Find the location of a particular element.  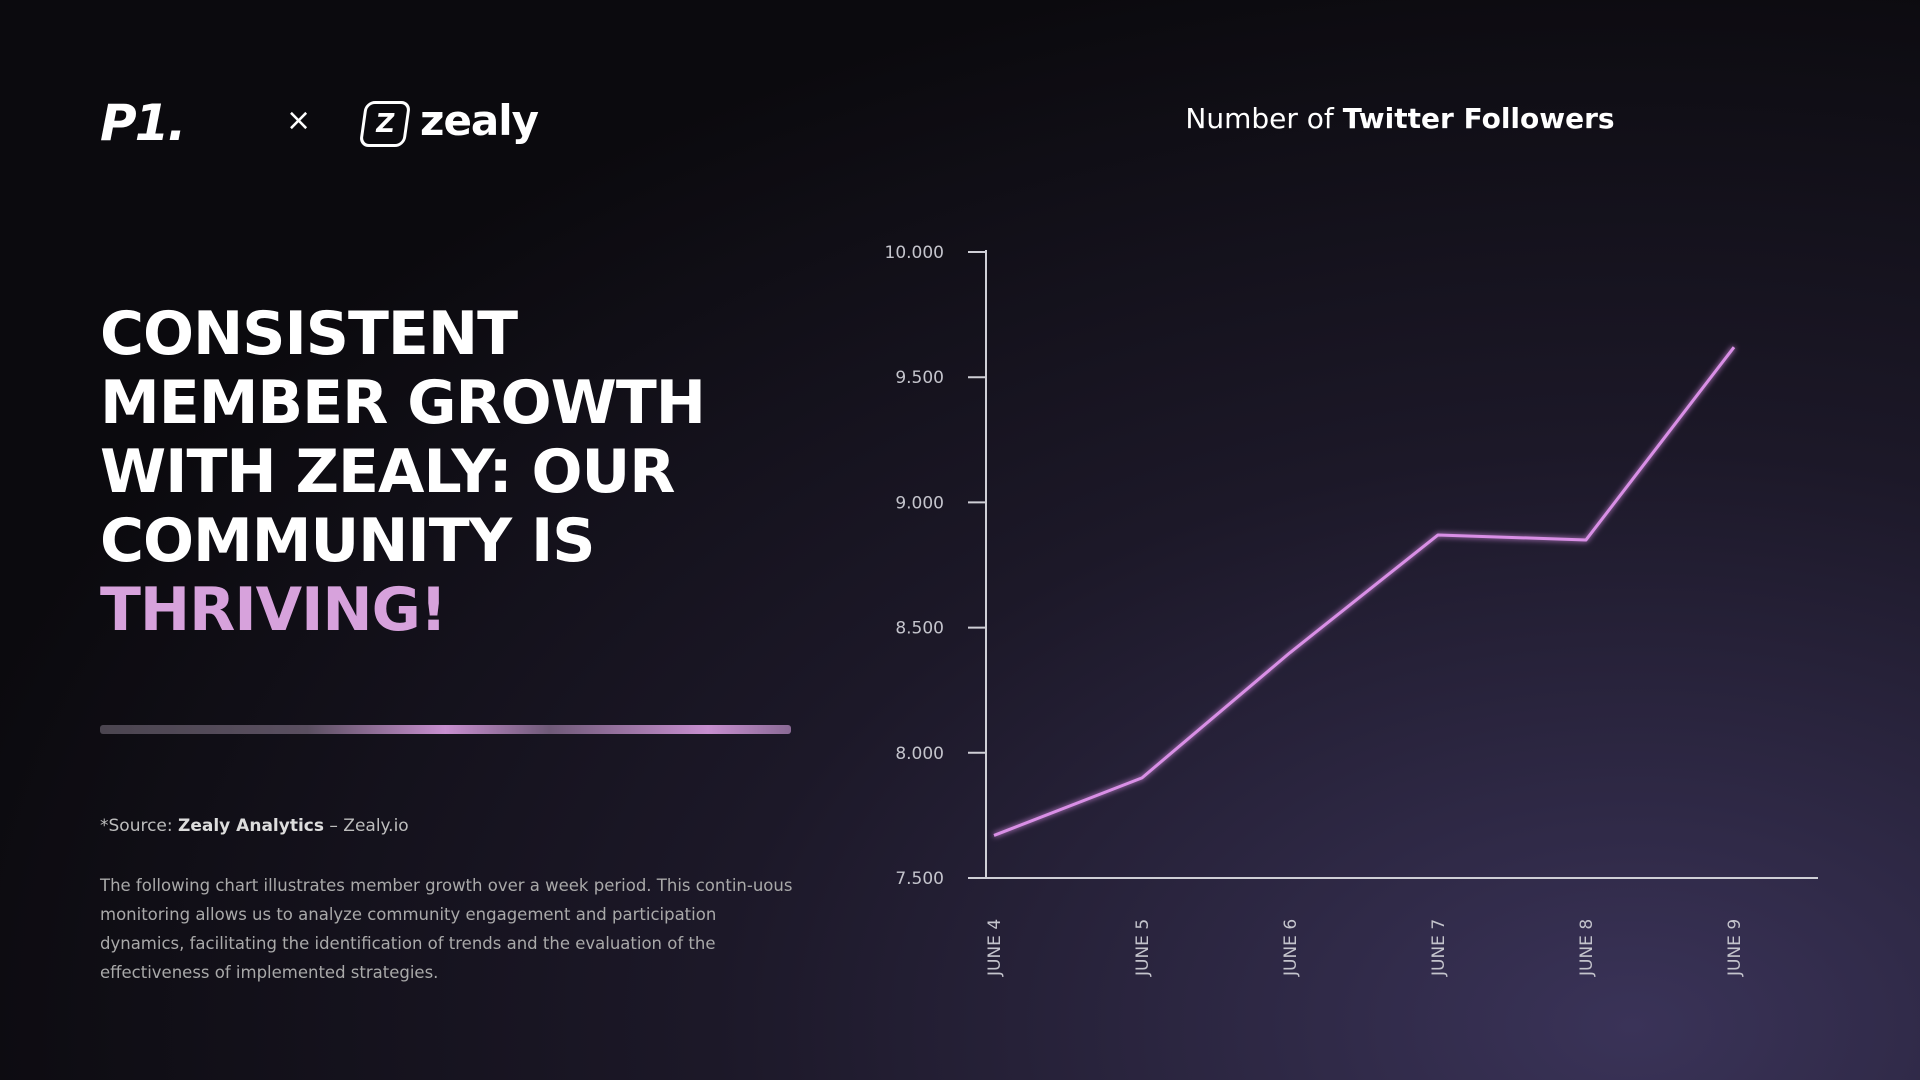

y-tick-label: 9.500 is located at coordinates (919, 378).